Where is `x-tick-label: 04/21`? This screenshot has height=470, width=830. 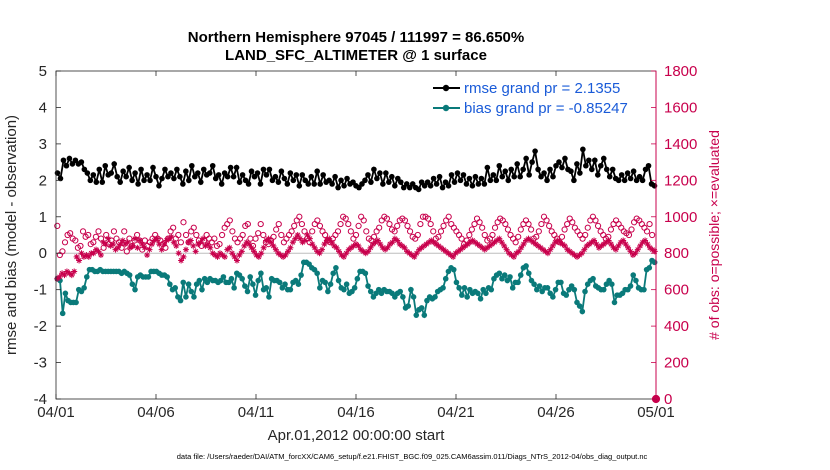 x-tick-label: 04/21 is located at coordinates (456, 412).